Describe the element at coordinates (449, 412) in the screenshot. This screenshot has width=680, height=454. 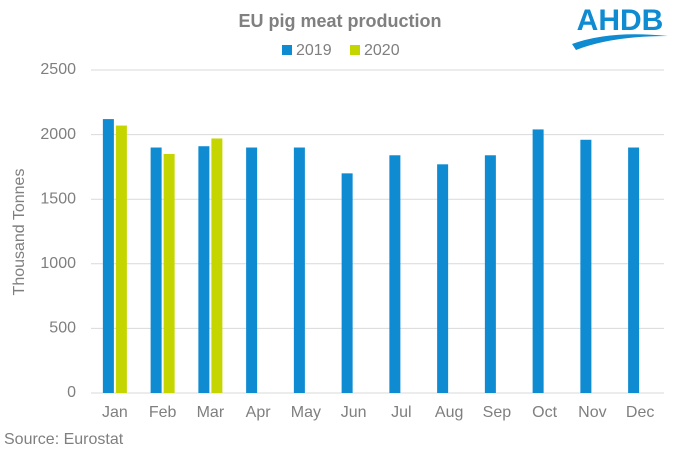
I see `x-tick-label: Aug` at that location.